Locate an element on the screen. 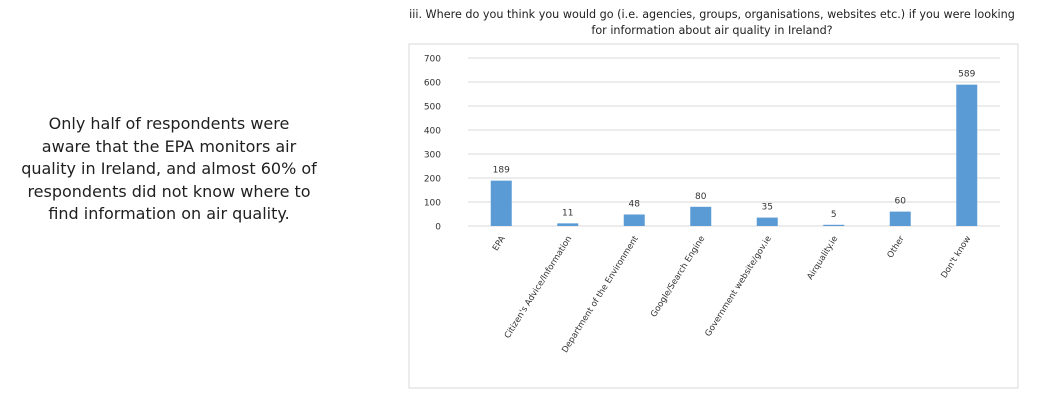 The image size is (1061, 404). summary-line: respondents did not know where to is located at coordinates (169, 191).